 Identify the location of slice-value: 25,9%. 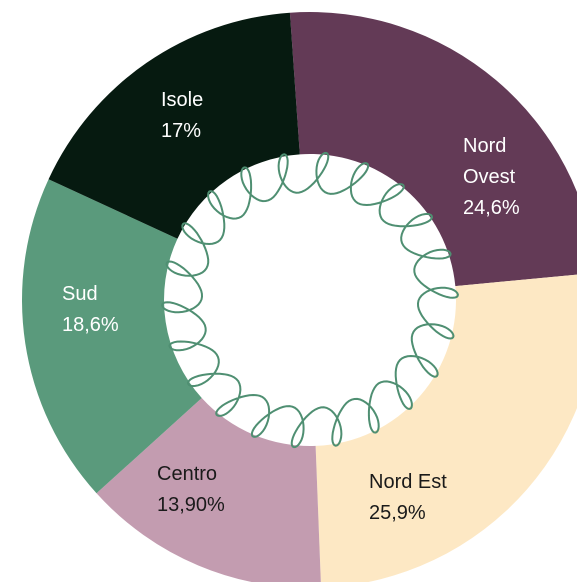
(397, 513).